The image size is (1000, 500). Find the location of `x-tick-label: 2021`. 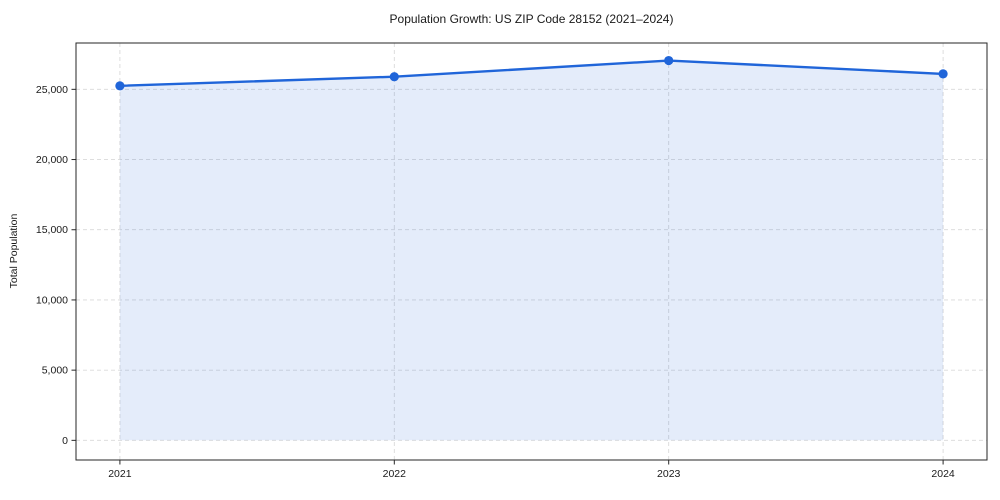

x-tick-label: 2021 is located at coordinates (120, 474).